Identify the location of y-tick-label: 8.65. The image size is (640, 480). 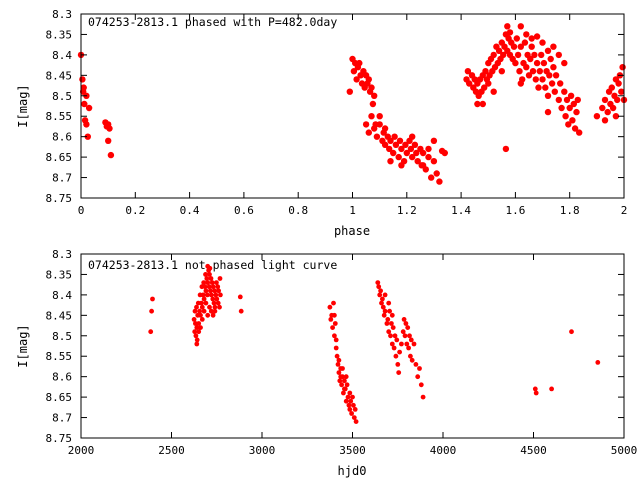
(59, 157).